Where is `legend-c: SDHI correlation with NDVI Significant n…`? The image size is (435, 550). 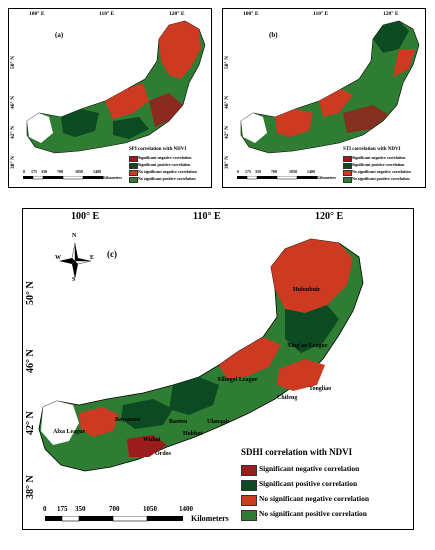
legend-c: SDHI correlation with NDVI Significant n… is located at coordinates (327, 485).